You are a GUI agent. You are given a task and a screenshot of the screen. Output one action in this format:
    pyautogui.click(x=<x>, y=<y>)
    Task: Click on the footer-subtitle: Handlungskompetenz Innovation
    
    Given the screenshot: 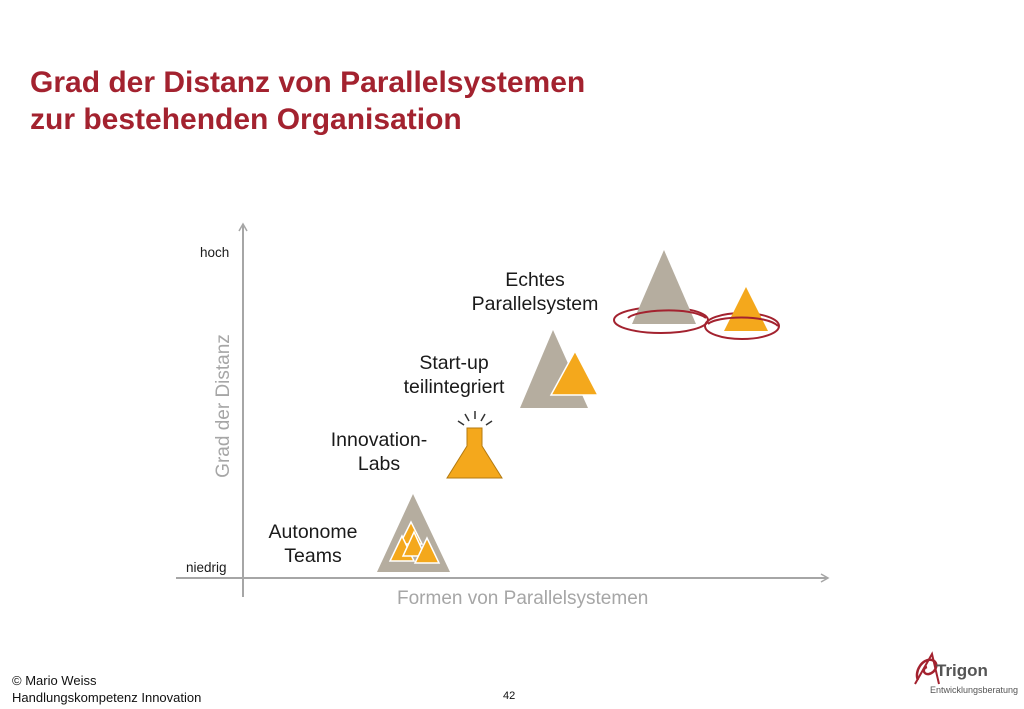 What is the action you would take?
    pyautogui.click(x=107, y=697)
    